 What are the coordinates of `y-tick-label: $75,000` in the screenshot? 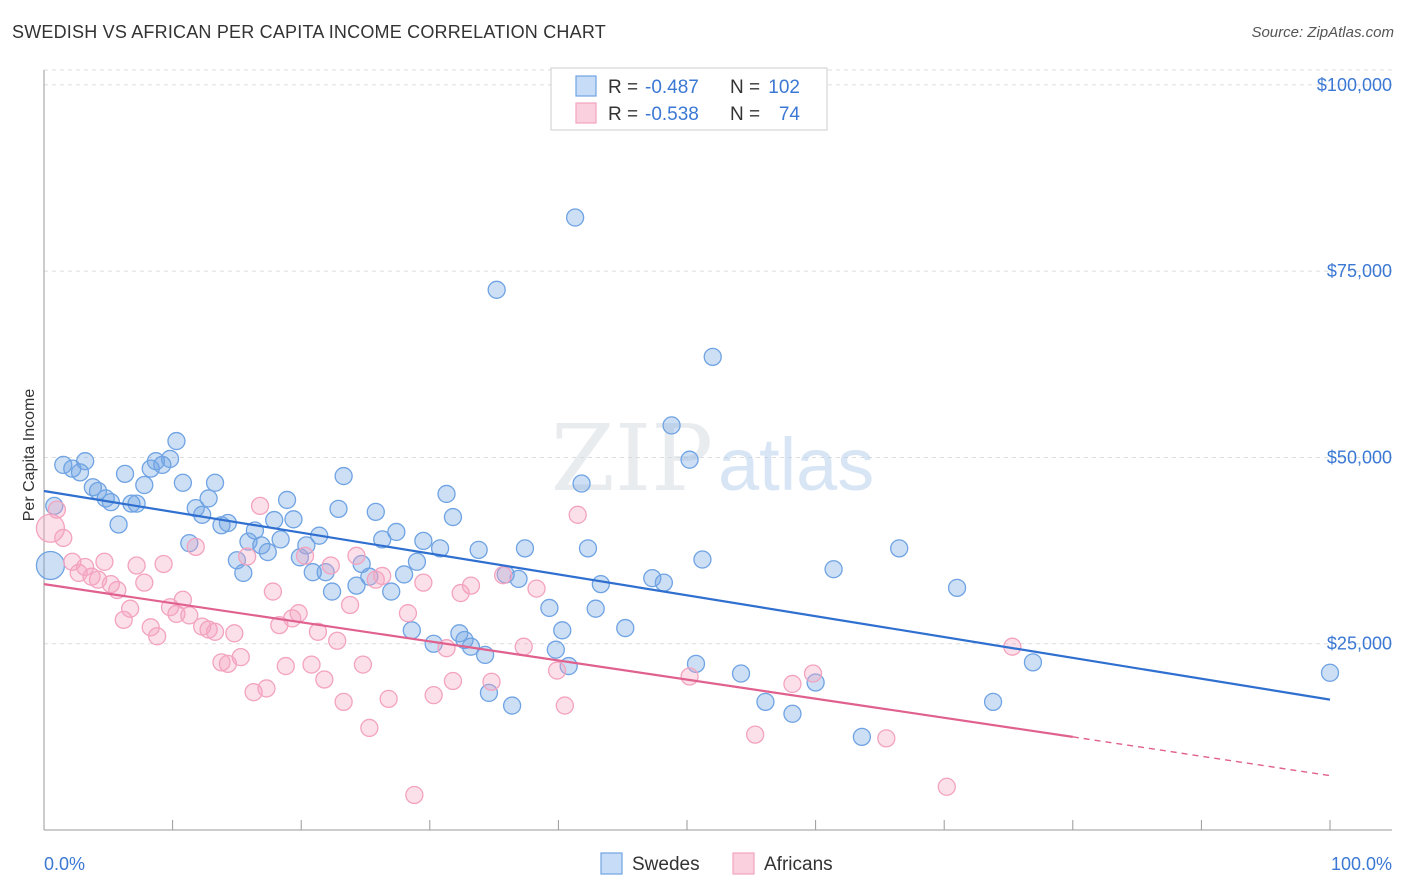 It's located at (1359, 271).